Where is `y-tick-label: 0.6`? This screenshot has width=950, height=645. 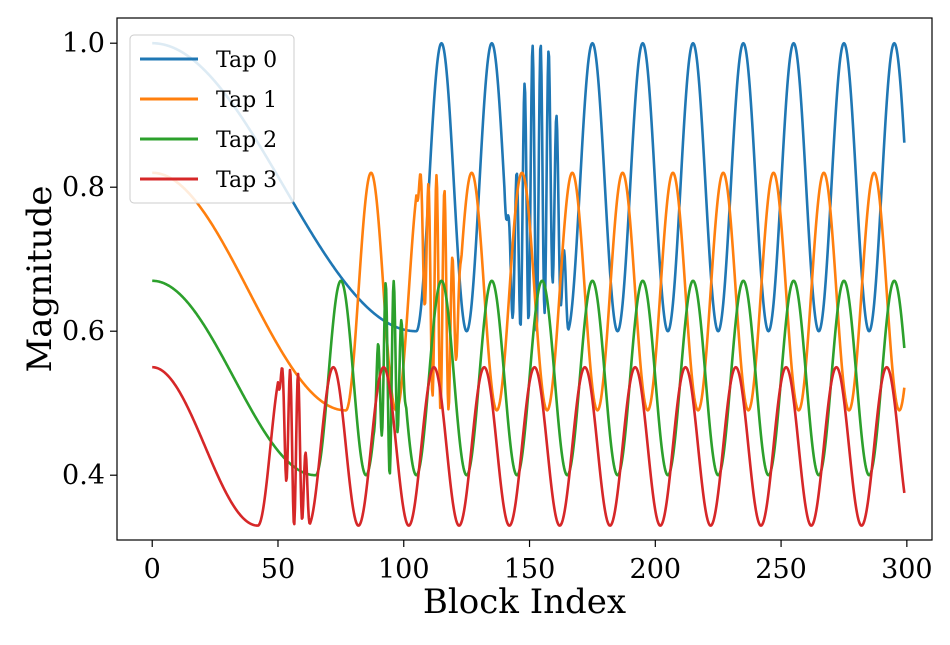 y-tick-label: 0.6 is located at coordinates (83, 331).